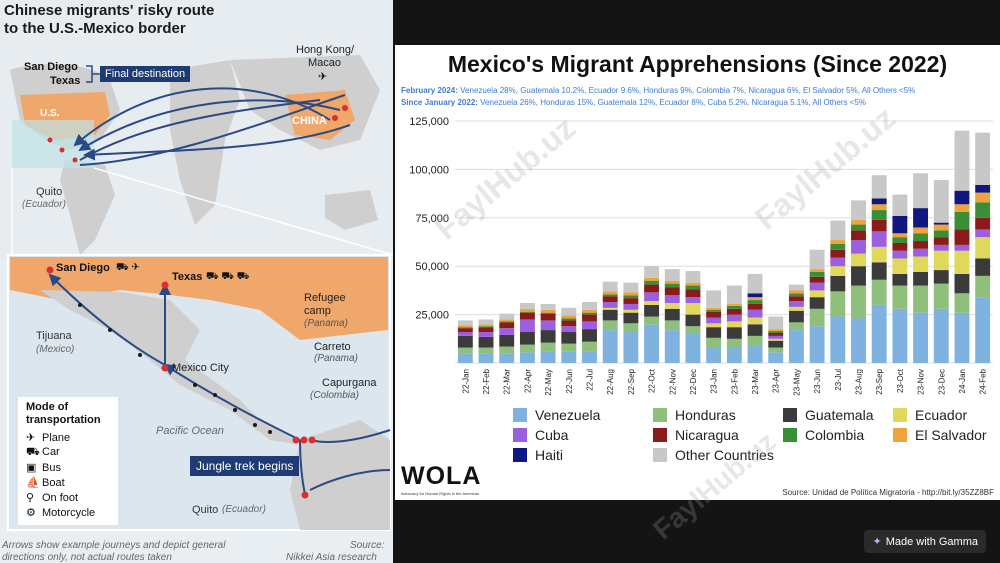 This screenshot has width=1000, height=563. Describe the element at coordinates (432, 267) in the screenshot. I see `y-tick-label: 50,000` at that location.